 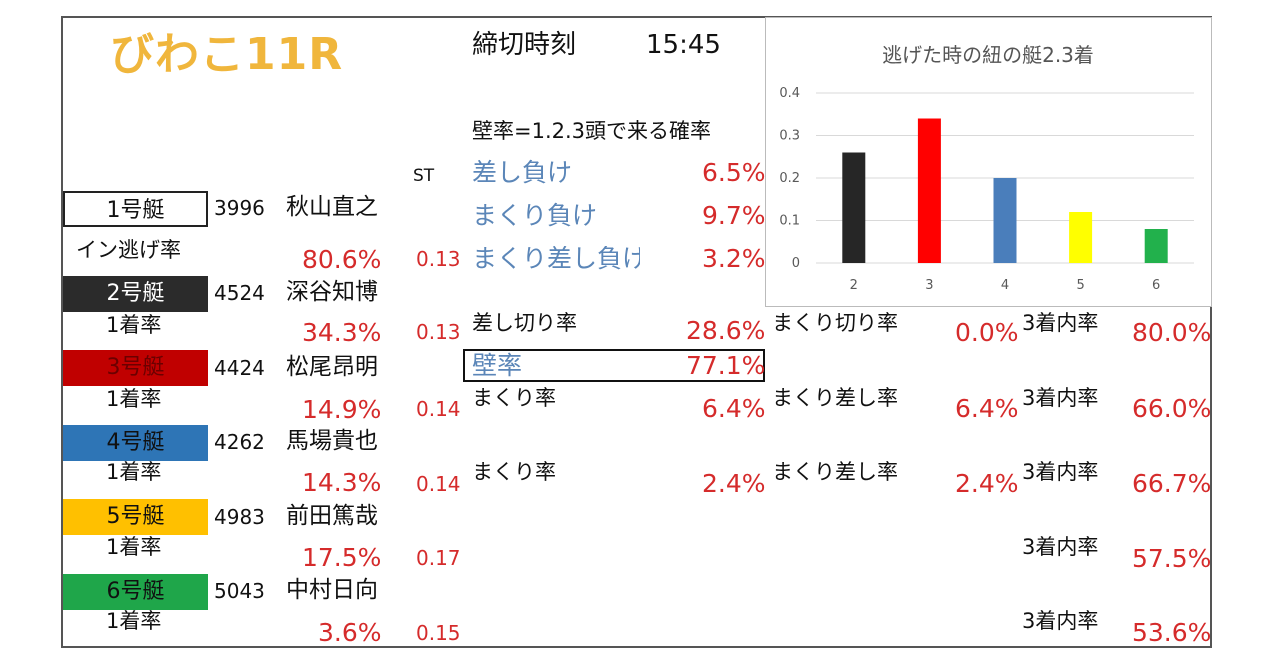 I want to click on boat-3-rate: 14.9%, so click(x=342, y=409).